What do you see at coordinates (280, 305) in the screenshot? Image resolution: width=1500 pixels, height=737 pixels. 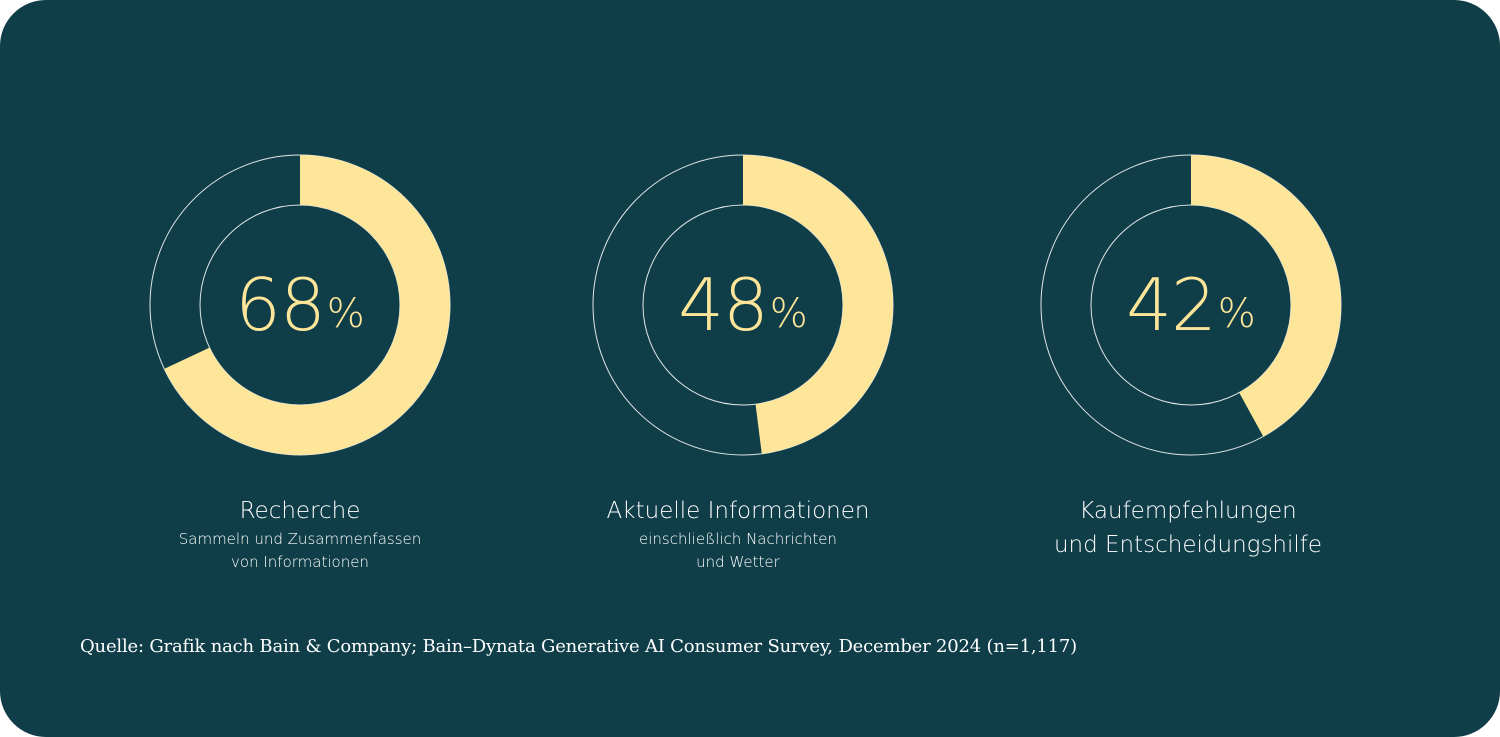 I see `percentage-number: 68` at bounding box center [280, 305].